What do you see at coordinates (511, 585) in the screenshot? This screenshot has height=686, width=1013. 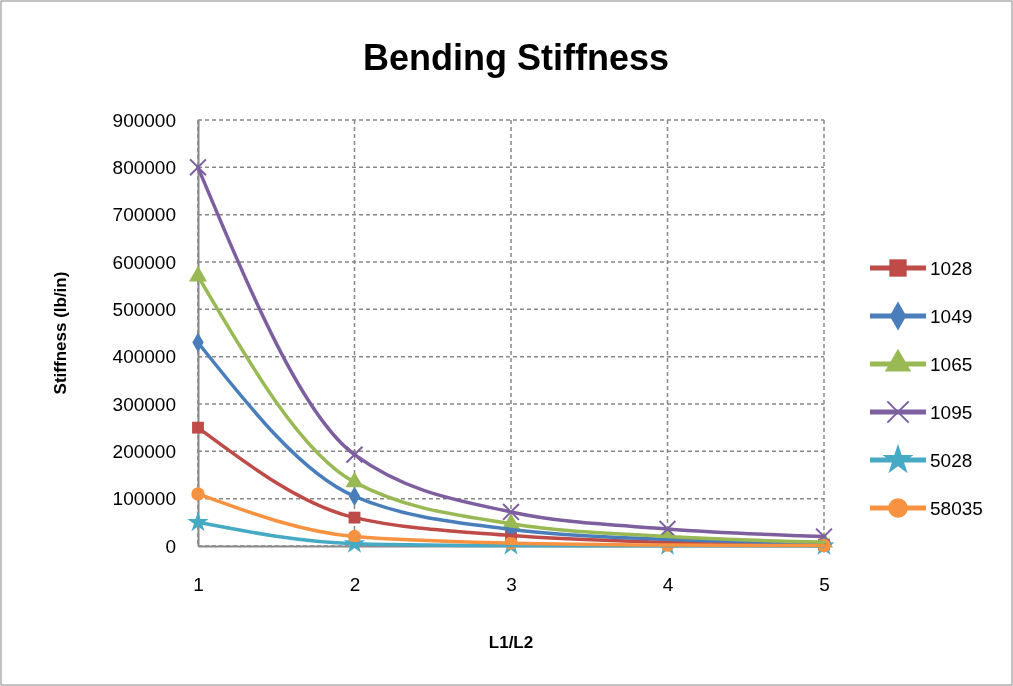 I see `x-tick-label: 3` at bounding box center [511, 585].